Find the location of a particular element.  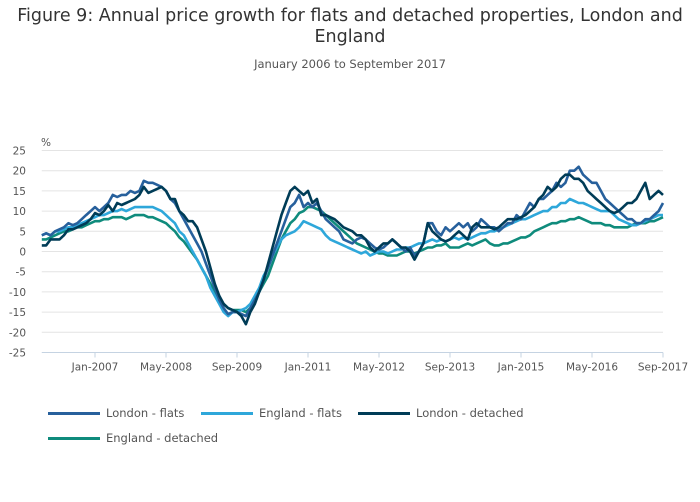

legend-label: London - flats is located at coordinates (145, 413).